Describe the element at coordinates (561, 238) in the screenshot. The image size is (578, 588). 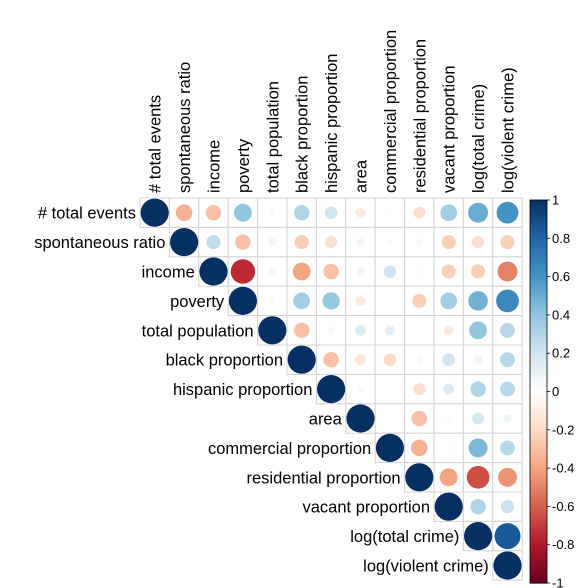
I see `colorbar-tick-label: 0.8` at that location.